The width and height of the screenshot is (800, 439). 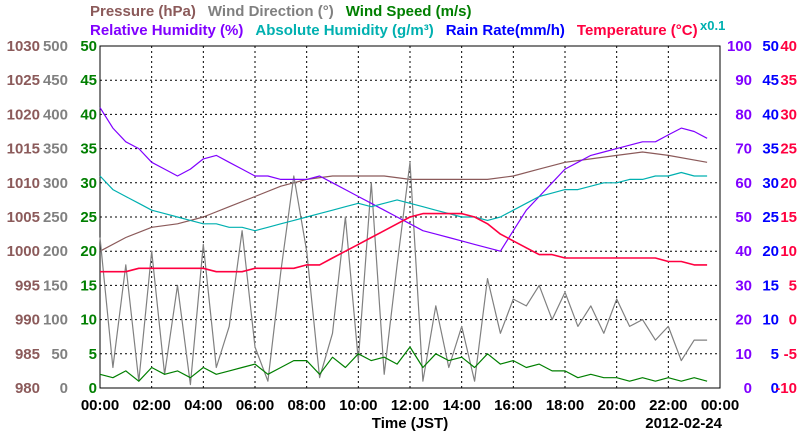 I want to click on tick-label-x: 08:00, so click(x=306, y=405).